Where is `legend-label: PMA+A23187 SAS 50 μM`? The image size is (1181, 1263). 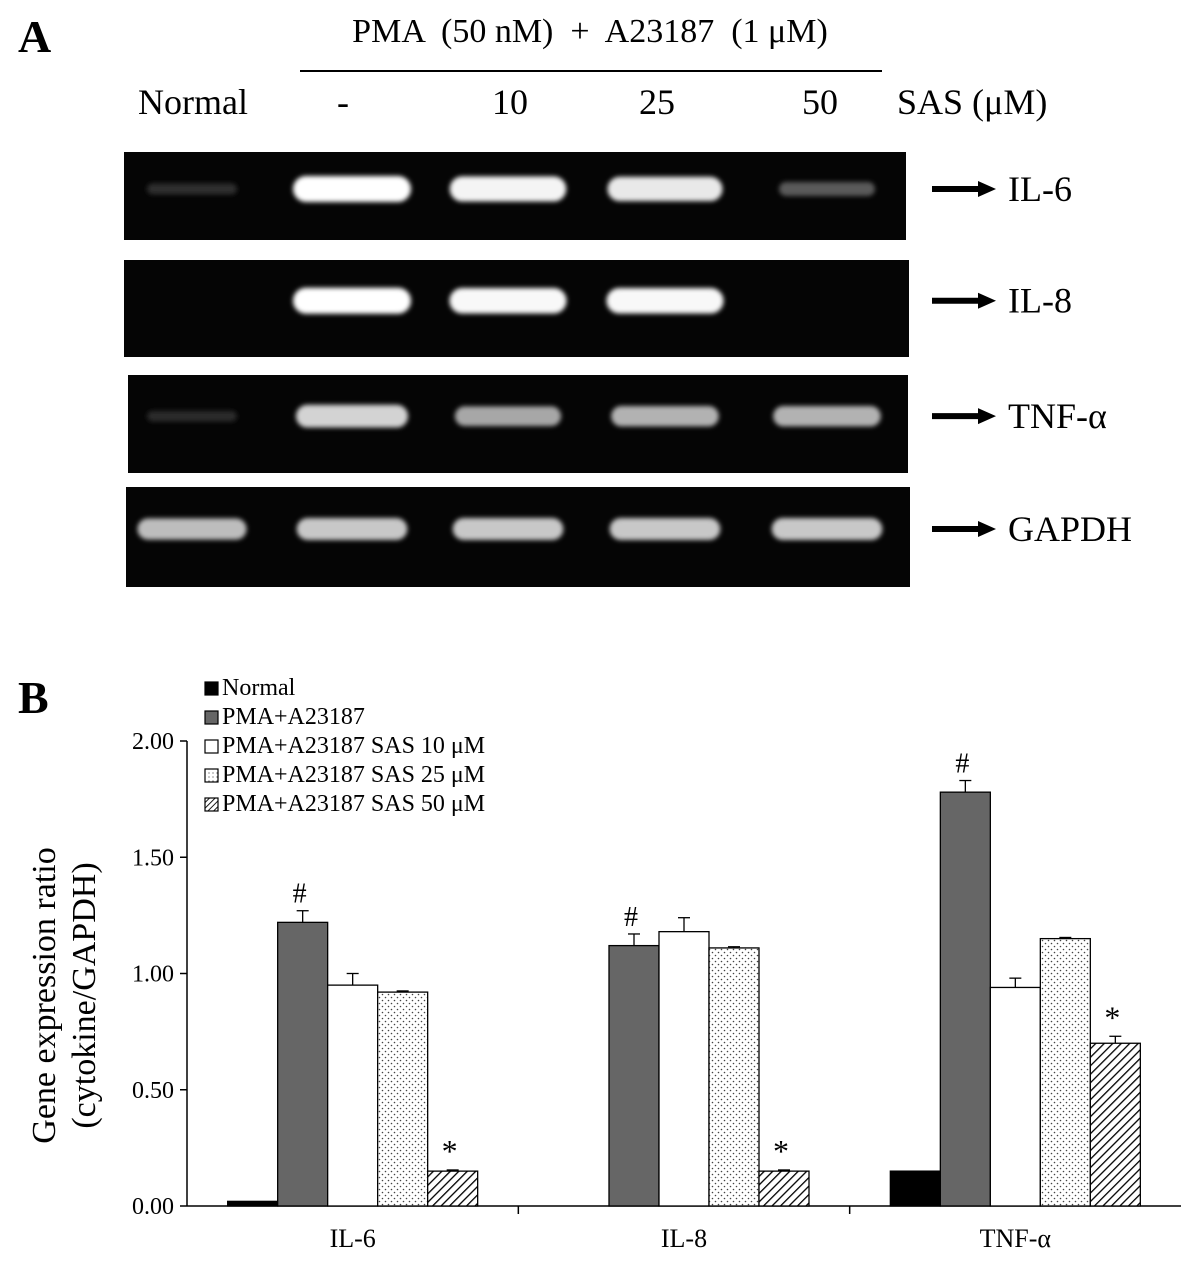
legend-label: PMA+A23187 SAS 50 μM is located at coordinates (353, 804).